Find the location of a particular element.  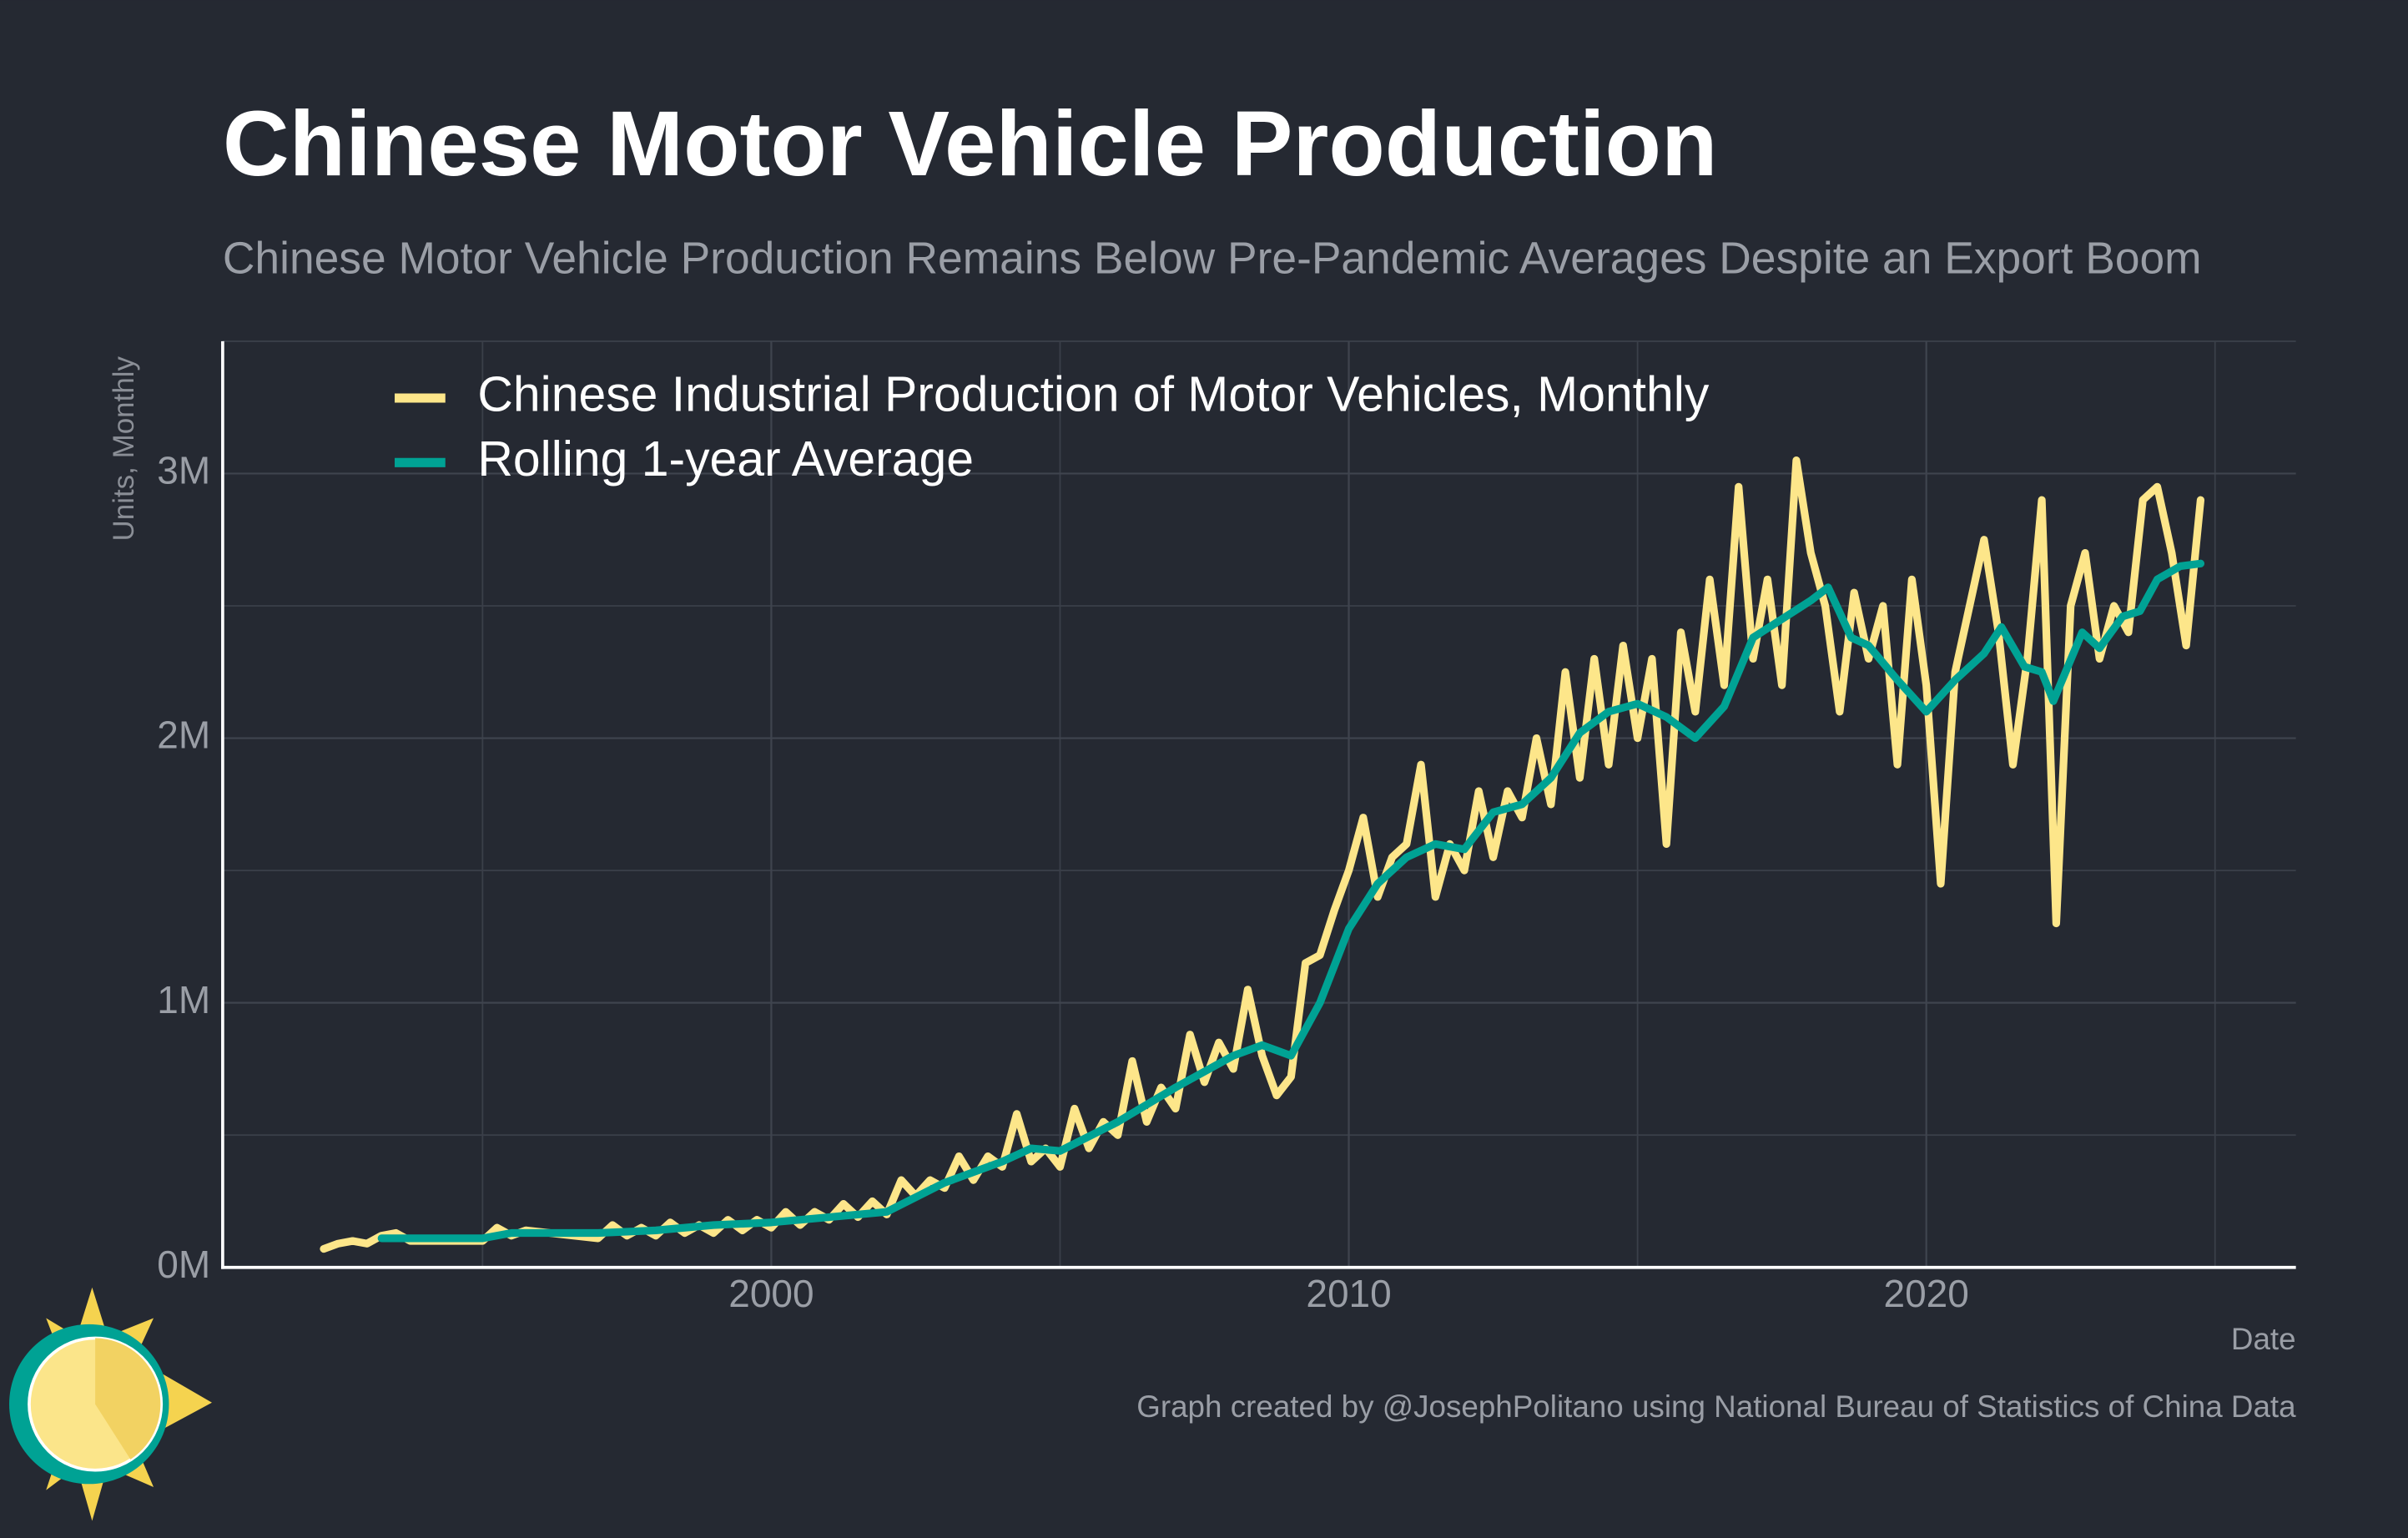

y-tick-label: 2M is located at coordinates (183, 735).